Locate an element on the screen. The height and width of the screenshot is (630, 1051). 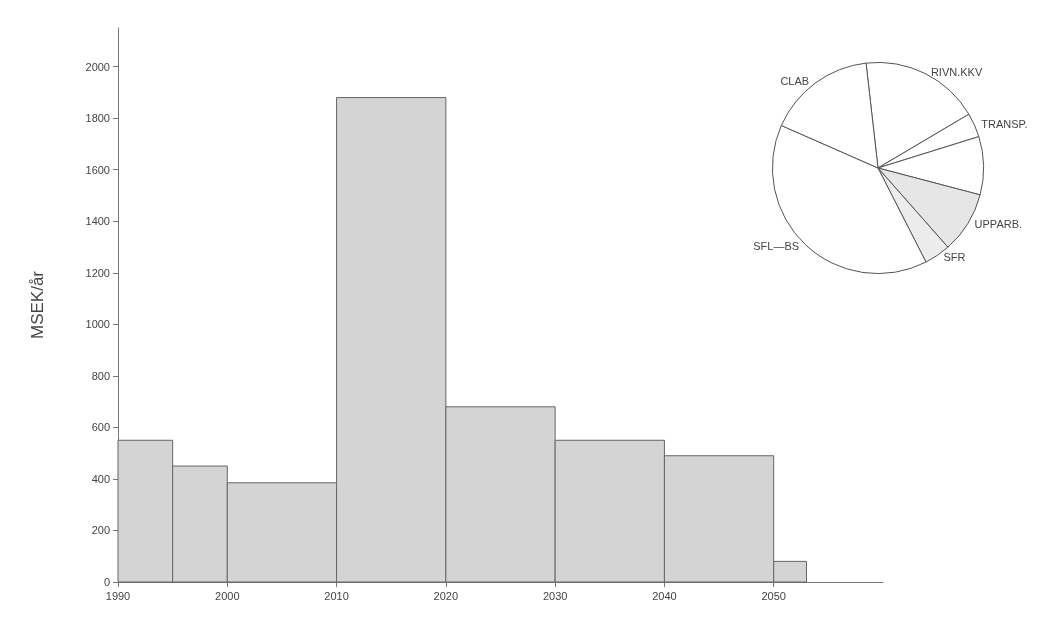
y-tick-label: 800 is located at coordinates (100, 375).